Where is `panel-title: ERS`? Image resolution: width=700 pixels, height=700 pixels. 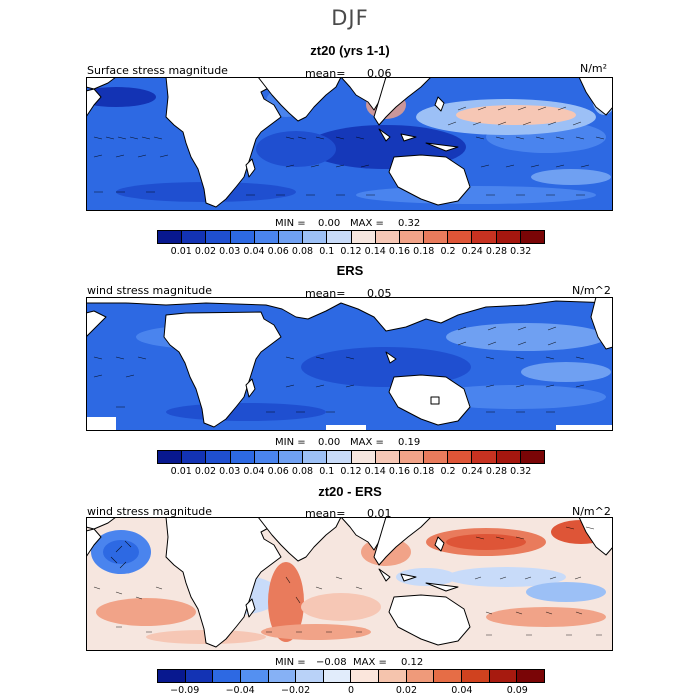
panel-title: ERS is located at coordinates (350, 270).